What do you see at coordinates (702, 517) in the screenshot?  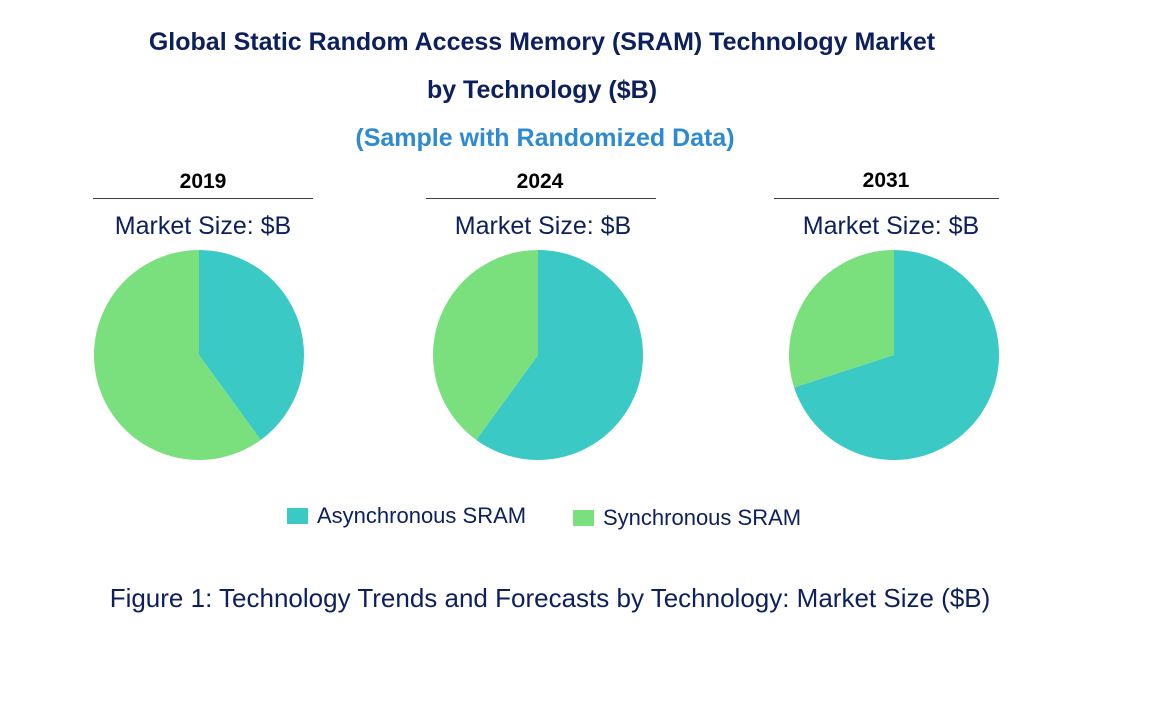 I see `legend-label-synchronous: Synchronous SRAM` at bounding box center [702, 517].